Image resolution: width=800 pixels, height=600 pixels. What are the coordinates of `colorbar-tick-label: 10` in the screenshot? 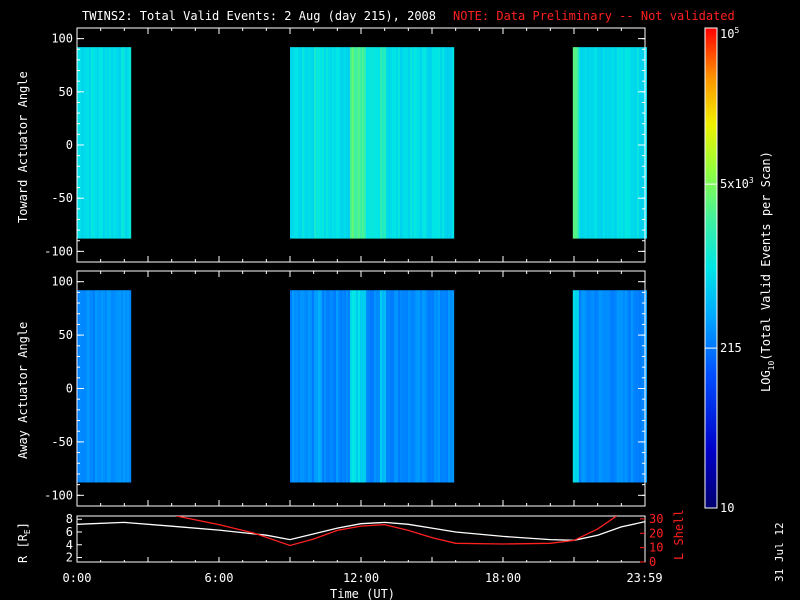 It's located at (727, 508).